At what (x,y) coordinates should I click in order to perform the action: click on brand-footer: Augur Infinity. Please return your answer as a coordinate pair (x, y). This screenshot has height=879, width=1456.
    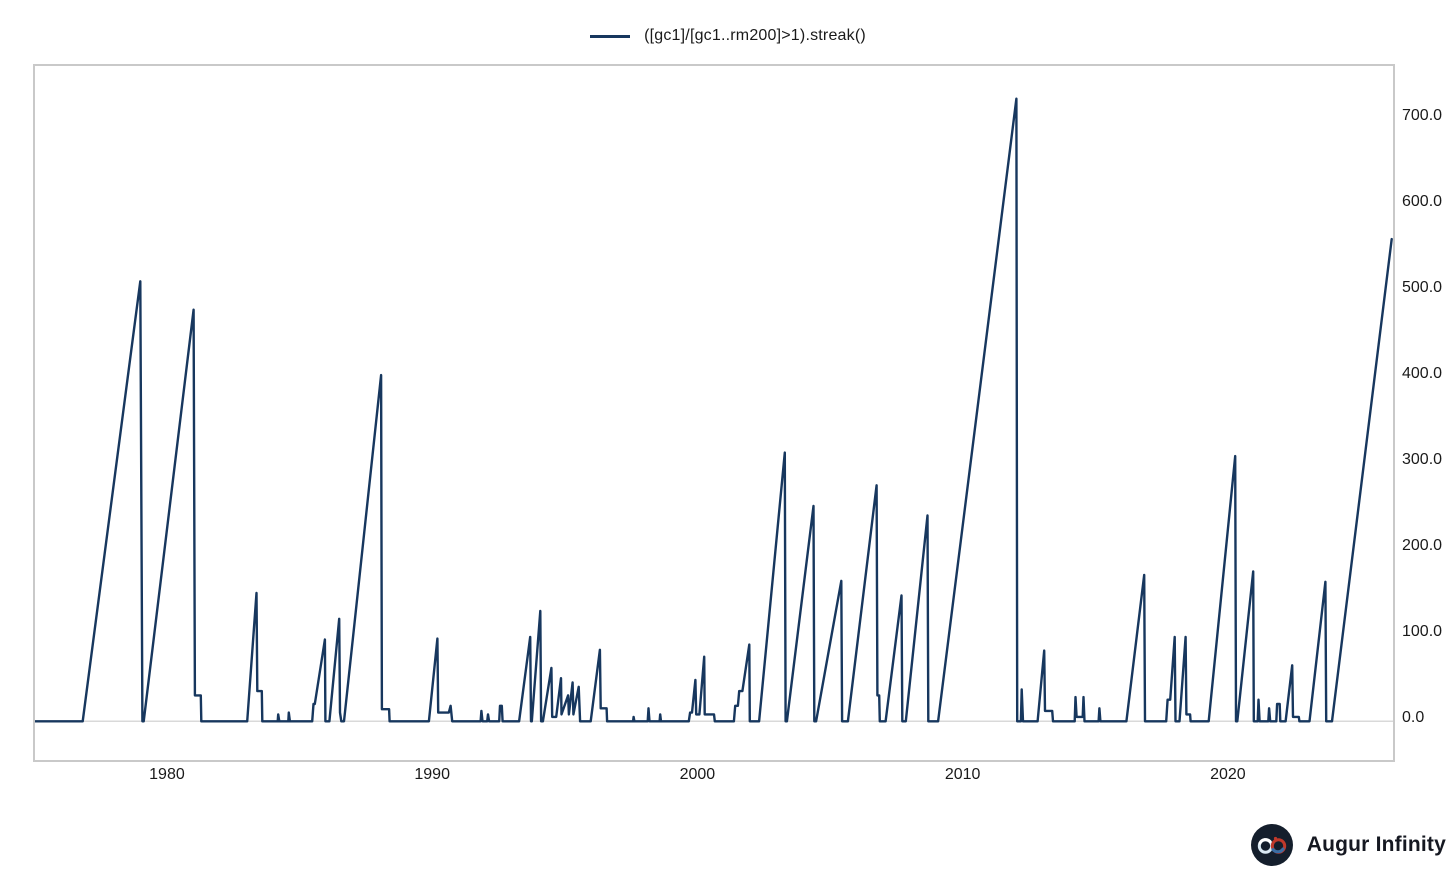
    Looking at the image, I should click on (1348, 845).